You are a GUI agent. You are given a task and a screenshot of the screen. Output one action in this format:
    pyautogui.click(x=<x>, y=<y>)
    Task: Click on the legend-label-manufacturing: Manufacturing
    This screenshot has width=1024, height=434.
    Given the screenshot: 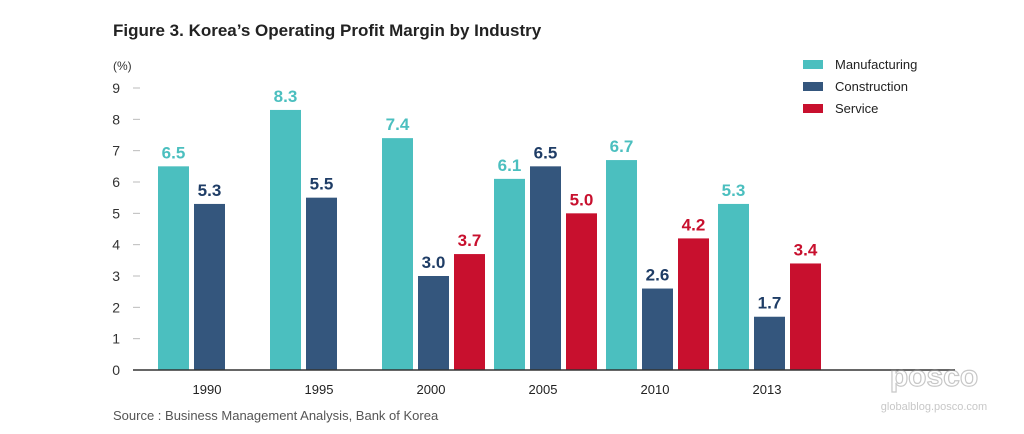 What is the action you would take?
    pyautogui.click(x=876, y=64)
    